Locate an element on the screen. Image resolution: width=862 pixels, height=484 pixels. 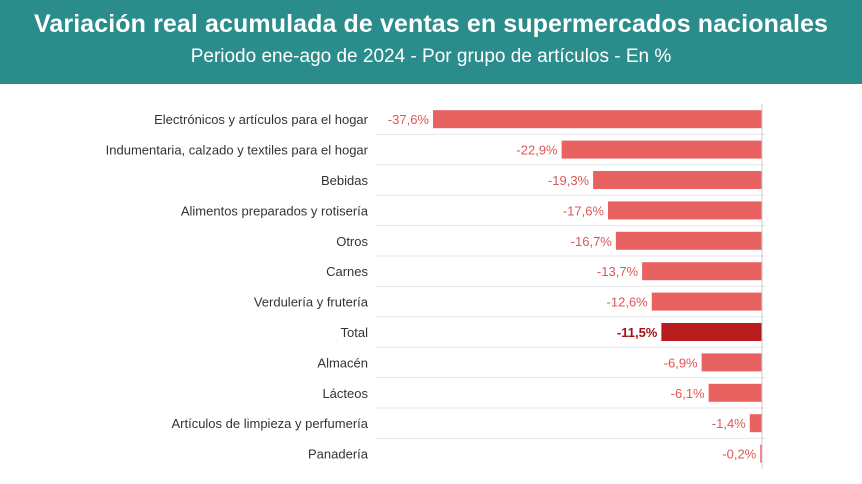
value-label: -6,9% is located at coordinates (681, 362).